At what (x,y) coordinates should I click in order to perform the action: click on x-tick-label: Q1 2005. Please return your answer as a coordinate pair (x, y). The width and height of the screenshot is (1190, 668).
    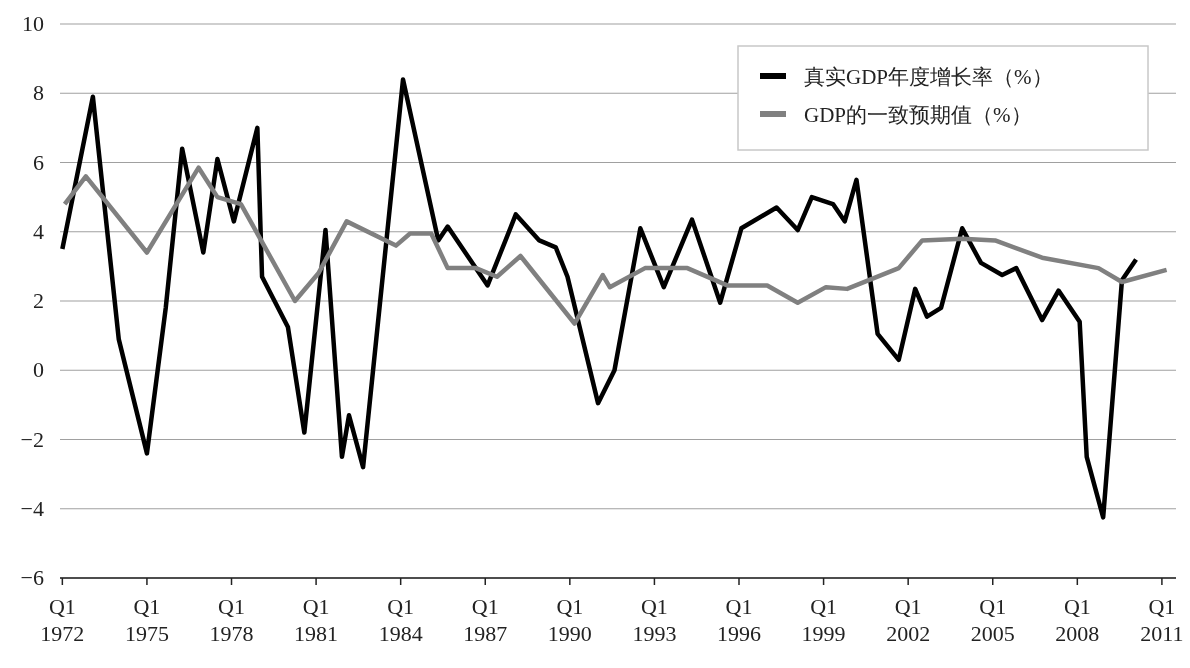
    Looking at the image, I should click on (992, 620).